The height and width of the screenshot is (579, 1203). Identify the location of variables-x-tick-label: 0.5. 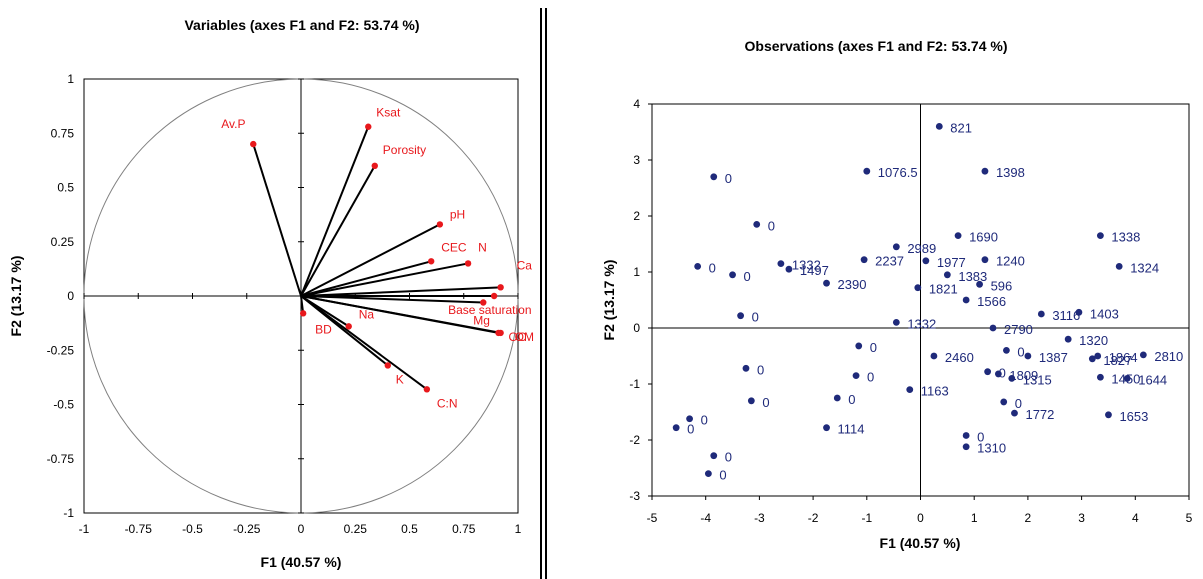
(409, 529).